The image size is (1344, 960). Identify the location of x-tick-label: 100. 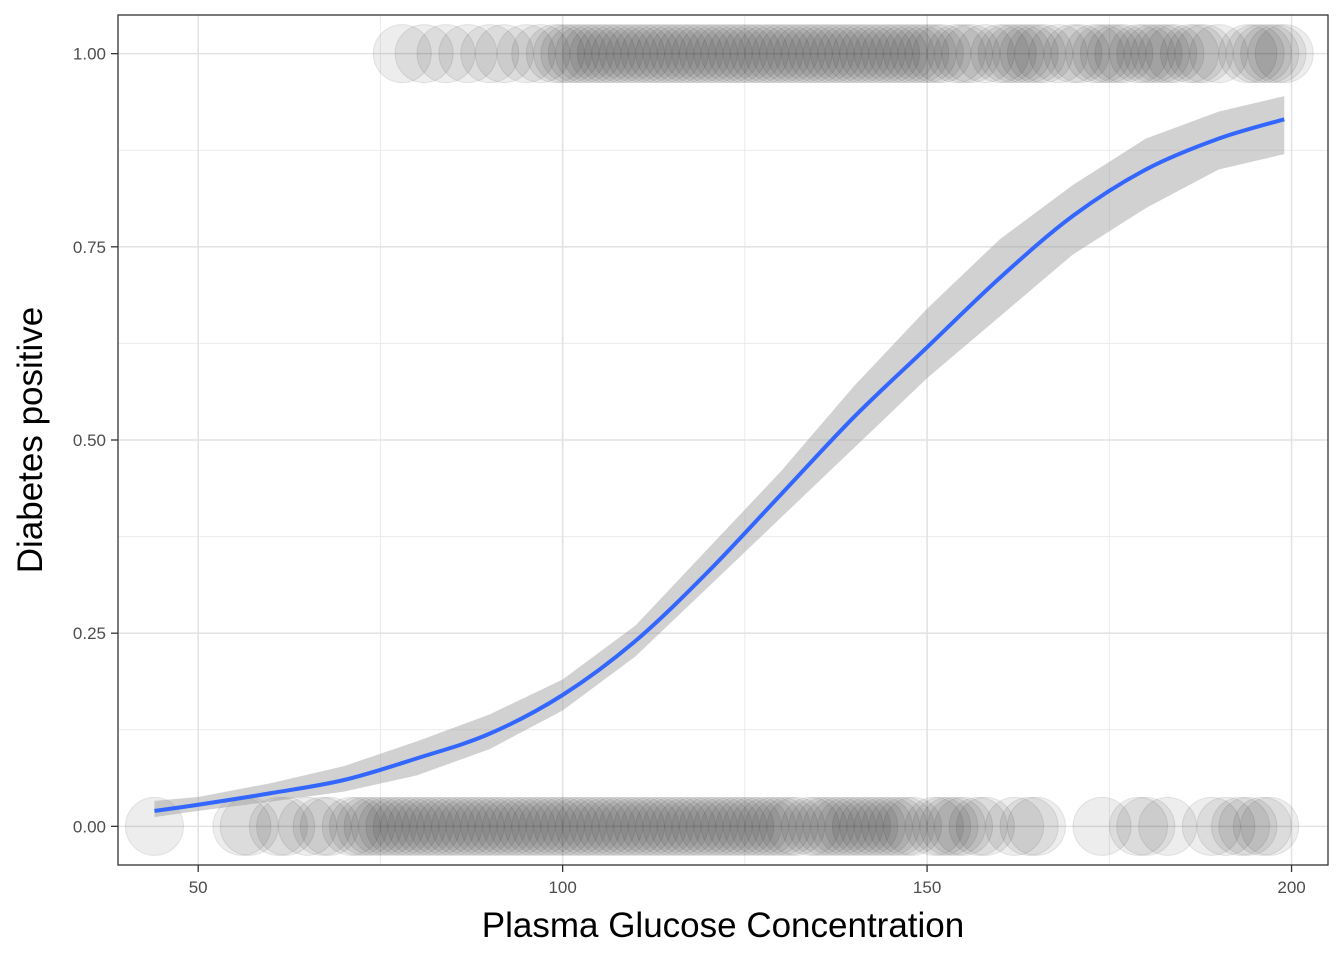
(562, 887).